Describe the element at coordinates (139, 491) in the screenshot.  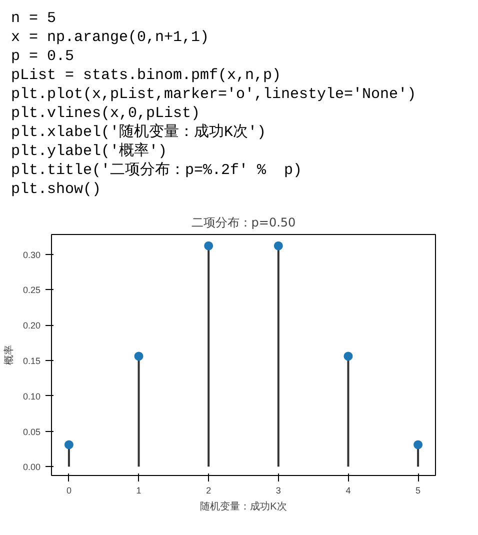
I see `x-tick-label: 1` at that location.